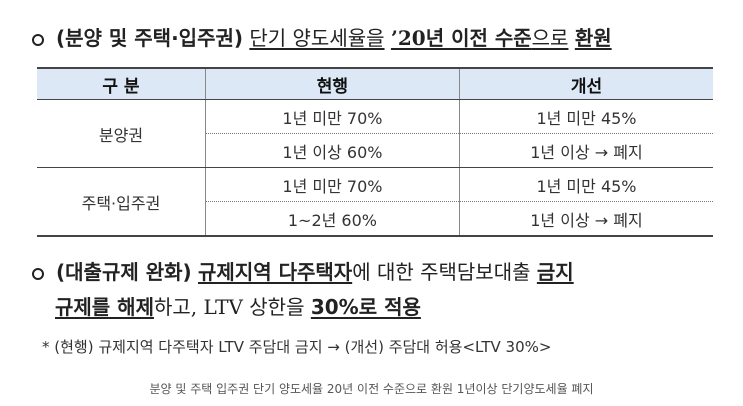 This screenshot has width=743, height=406. What do you see at coordinates (121, 133) in the screenshot?
I see `row-group-label: 분양권` at bounding box center [121, 133].